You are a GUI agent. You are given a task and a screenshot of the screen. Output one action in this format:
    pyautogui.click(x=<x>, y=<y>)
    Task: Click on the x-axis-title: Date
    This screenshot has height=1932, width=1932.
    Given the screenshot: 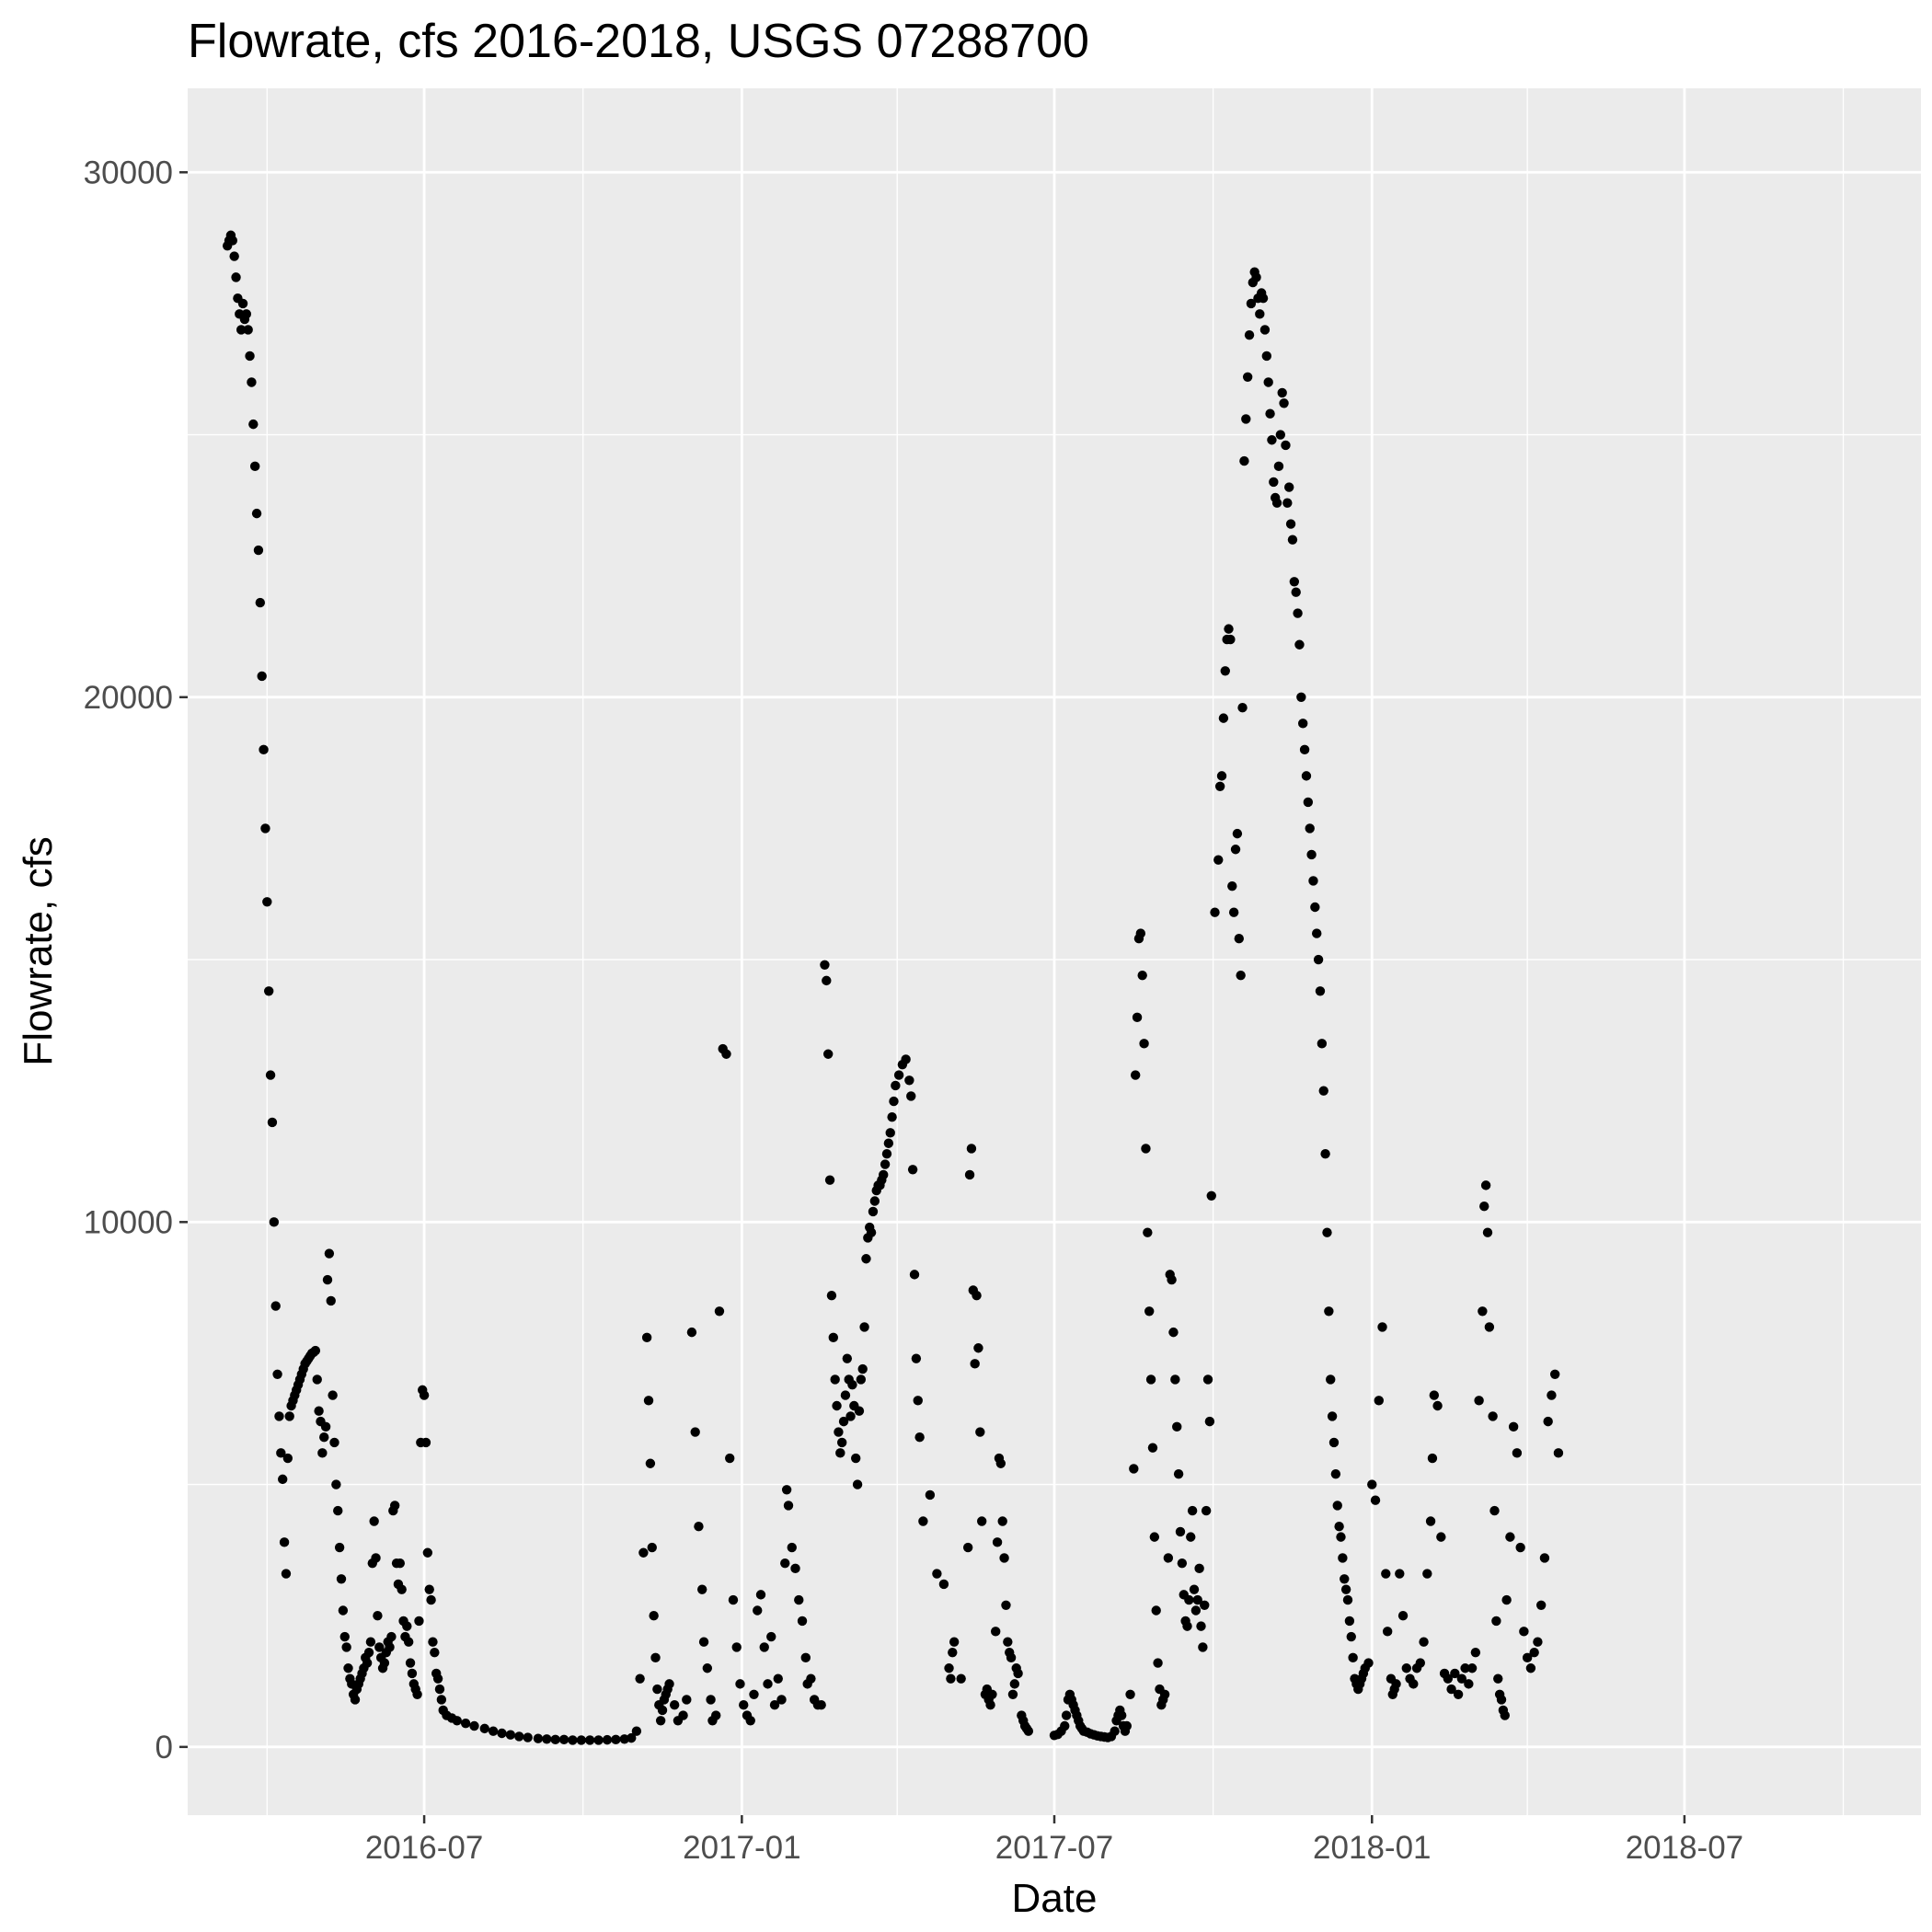 What is the action you would take?
    pyautogui.click(x=1055, y=1898)
    